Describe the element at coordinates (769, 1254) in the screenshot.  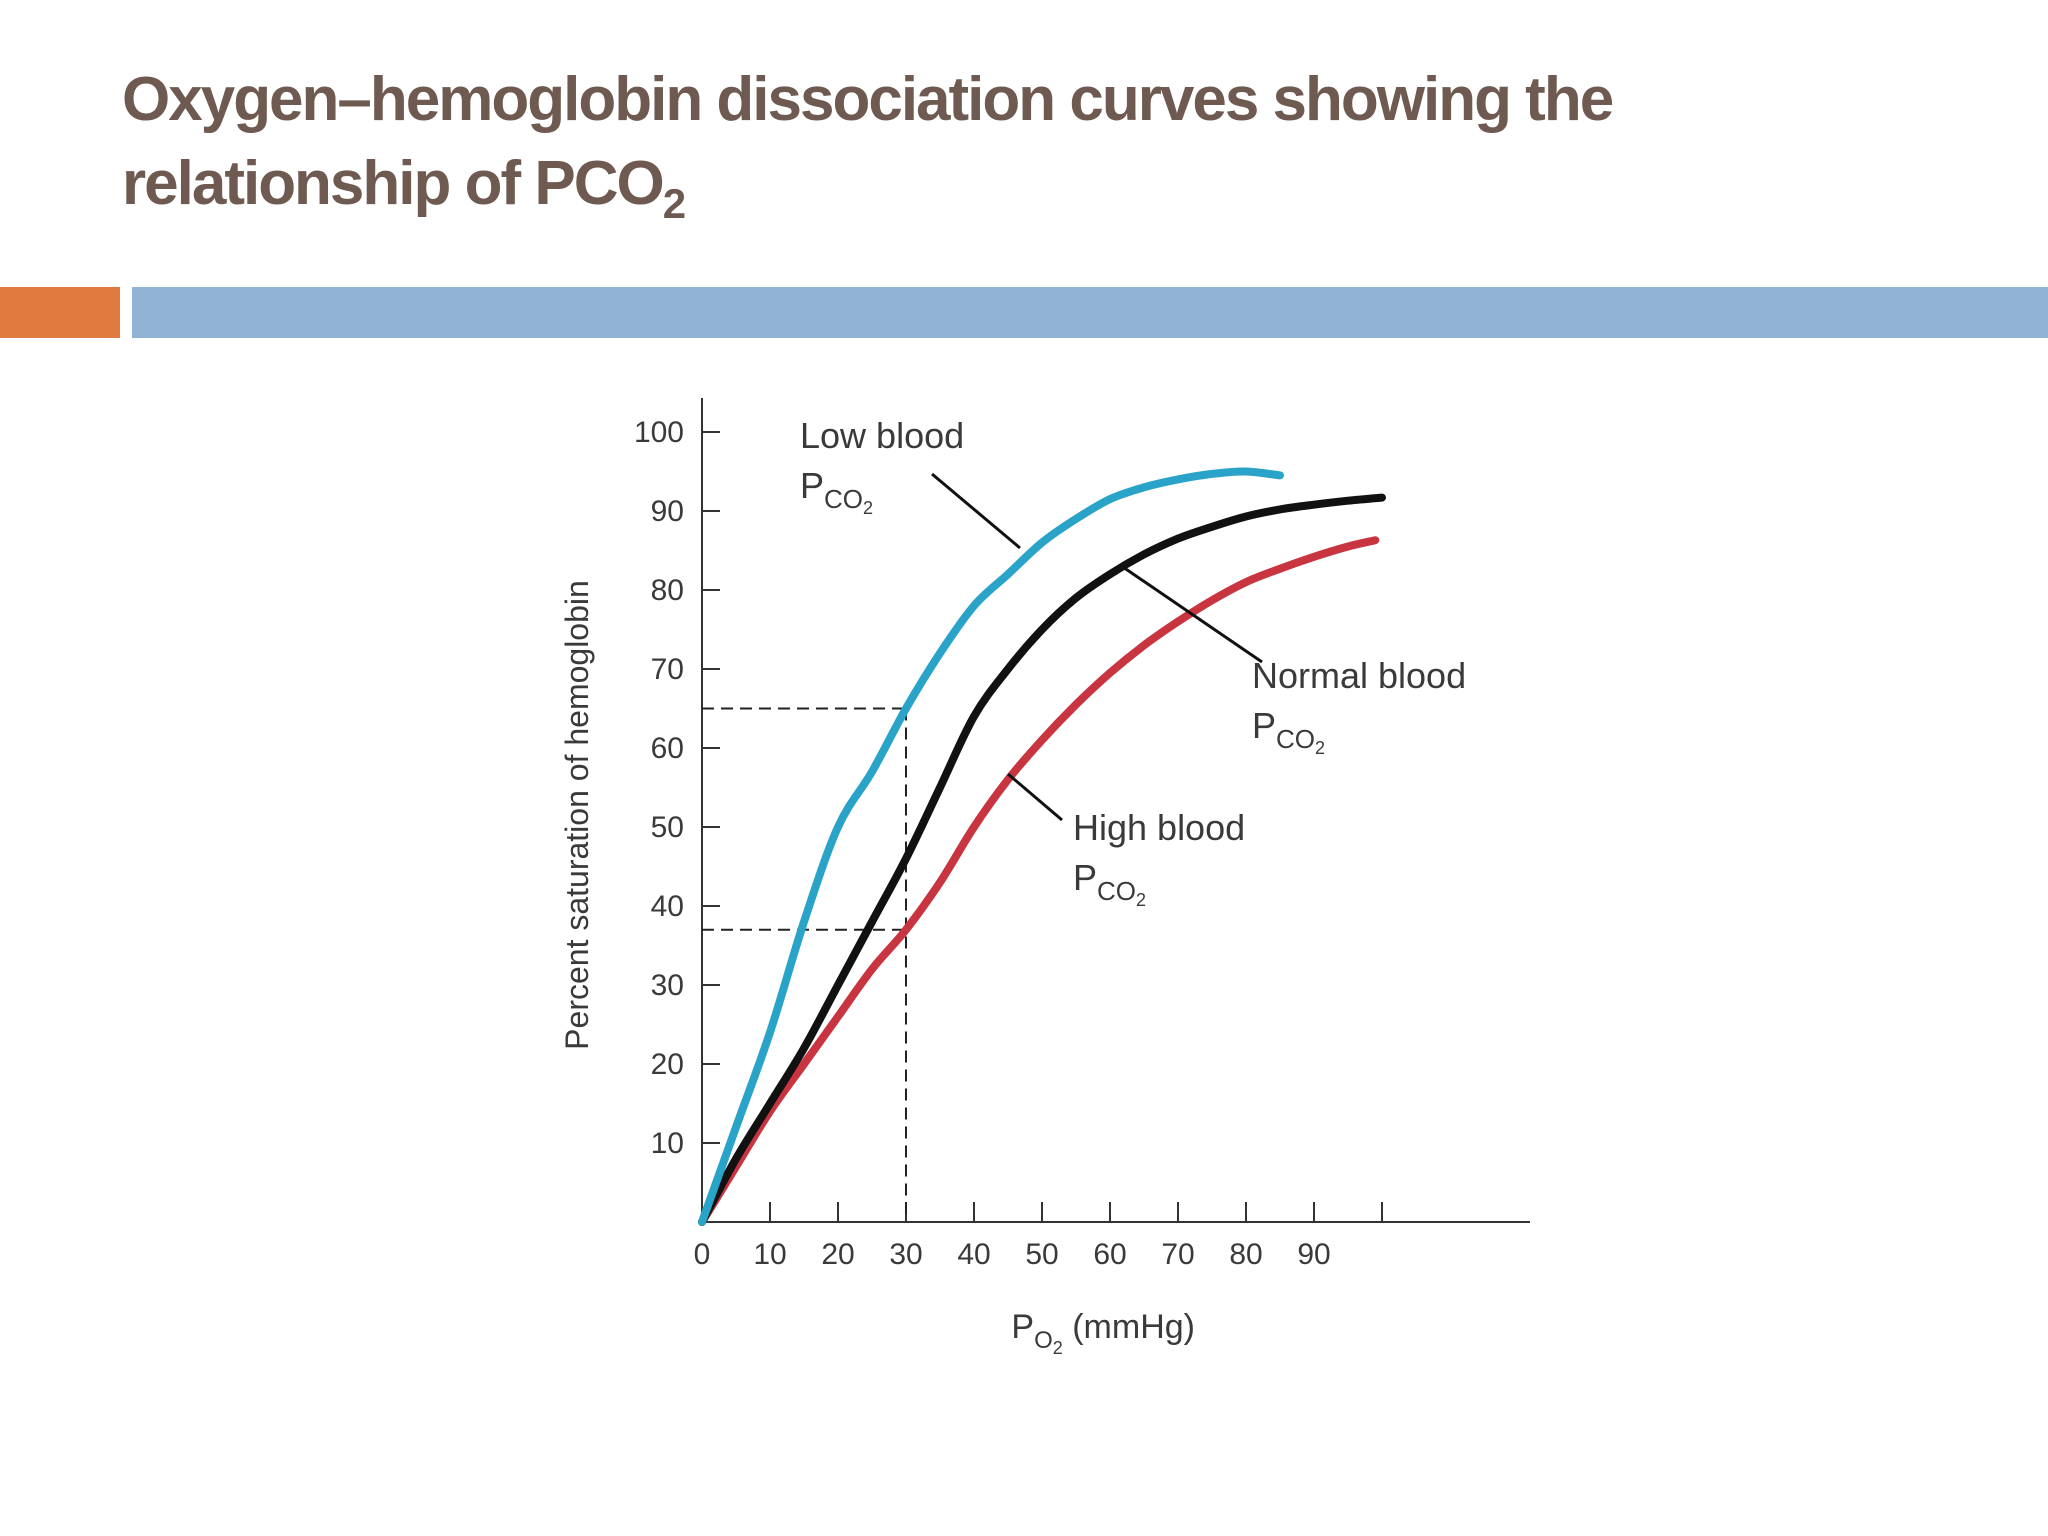
I see `x-tick-label: 10` at that location.